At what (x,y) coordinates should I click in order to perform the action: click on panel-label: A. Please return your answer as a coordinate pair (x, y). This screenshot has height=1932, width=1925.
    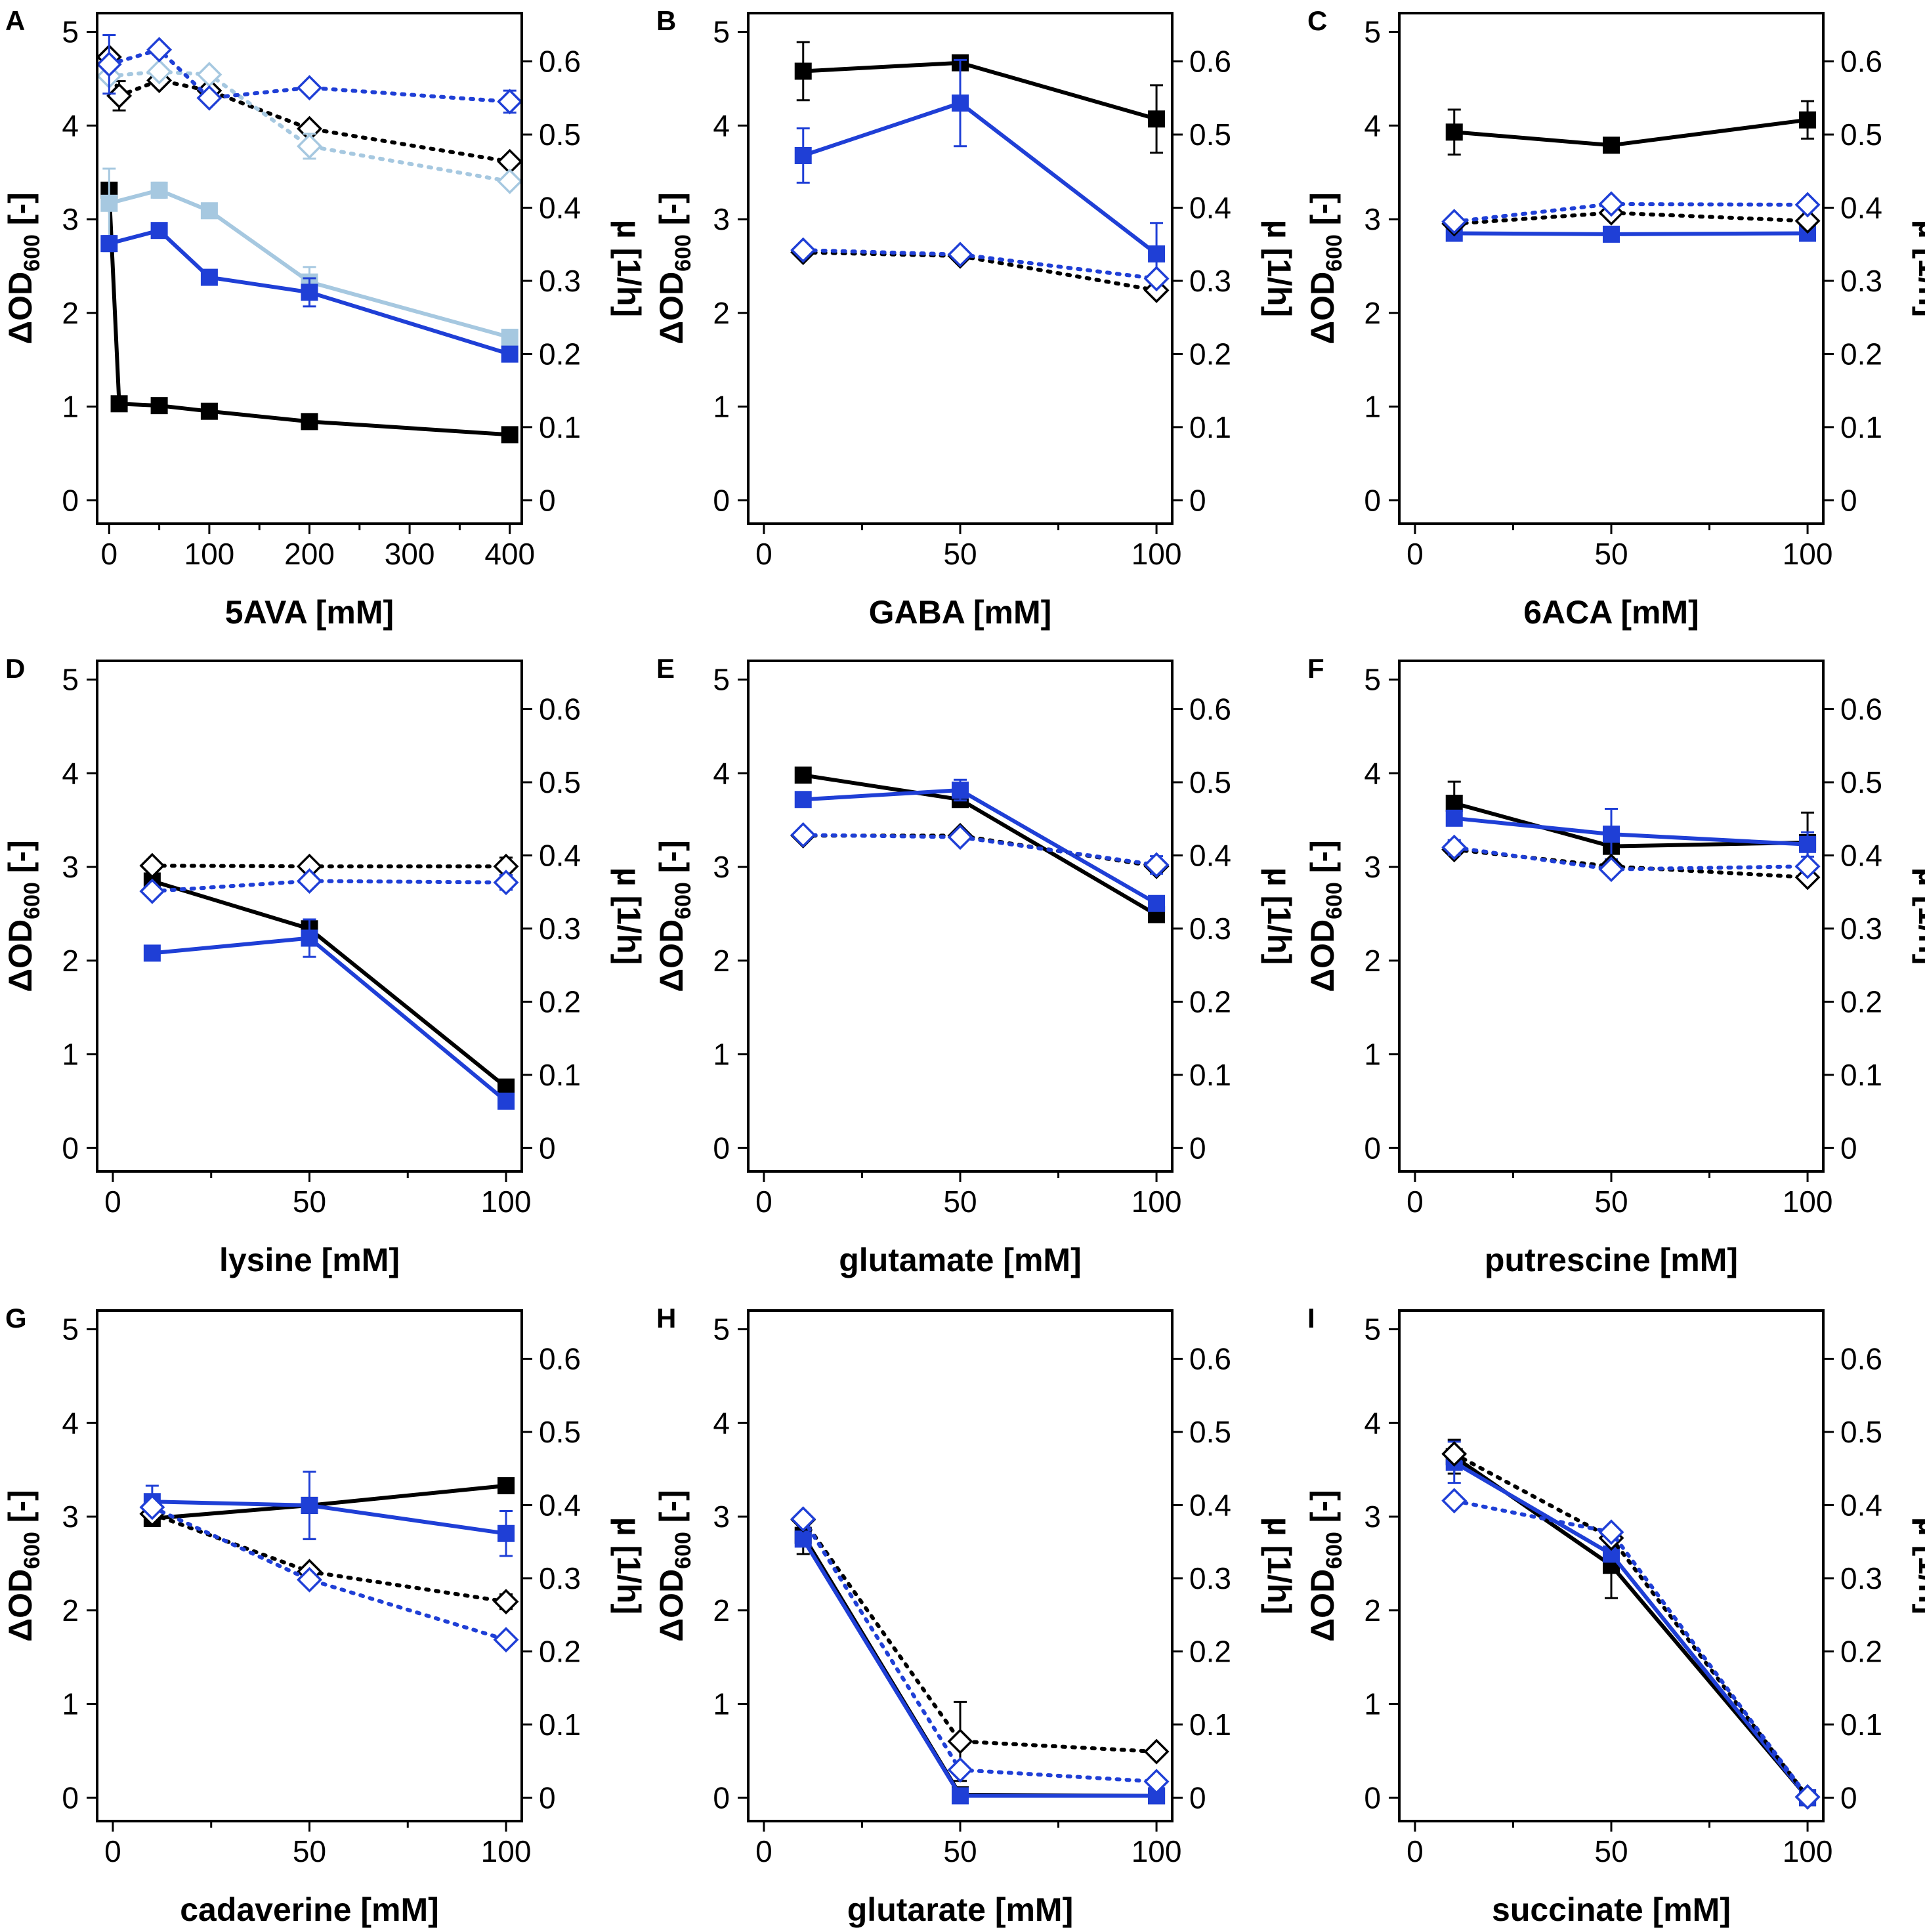
    Looking at the image, I should click on (15, 20).